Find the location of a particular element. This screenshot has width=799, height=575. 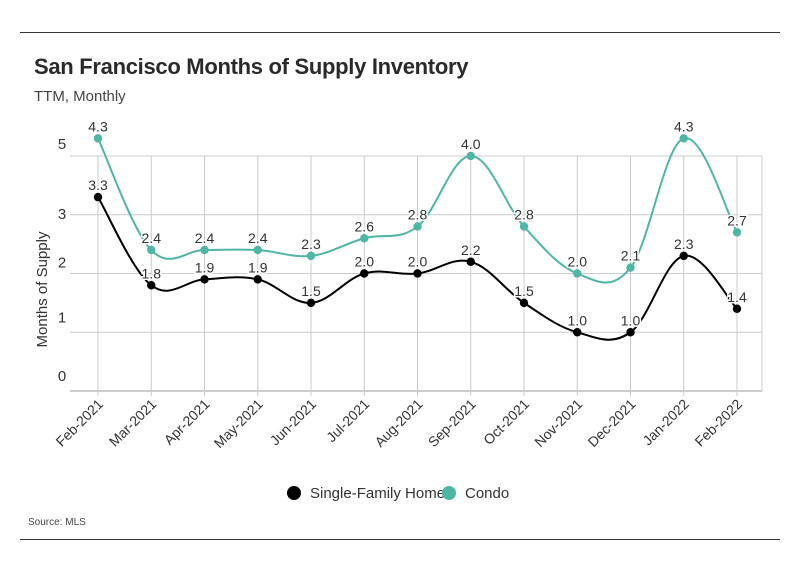

single-family-data-label: 2.2 is located at coordinates (471, 250).